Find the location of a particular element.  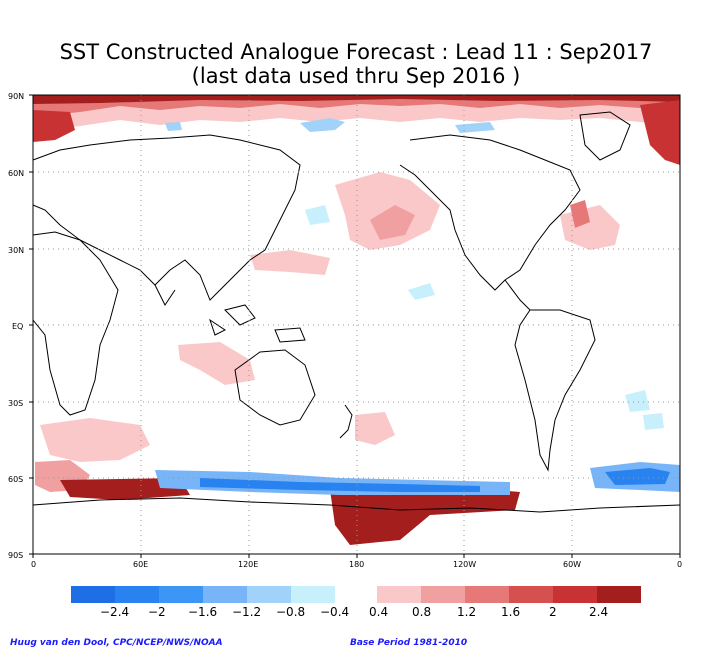

north-atlantic-warm-mid is located at coordinates (580, 214).